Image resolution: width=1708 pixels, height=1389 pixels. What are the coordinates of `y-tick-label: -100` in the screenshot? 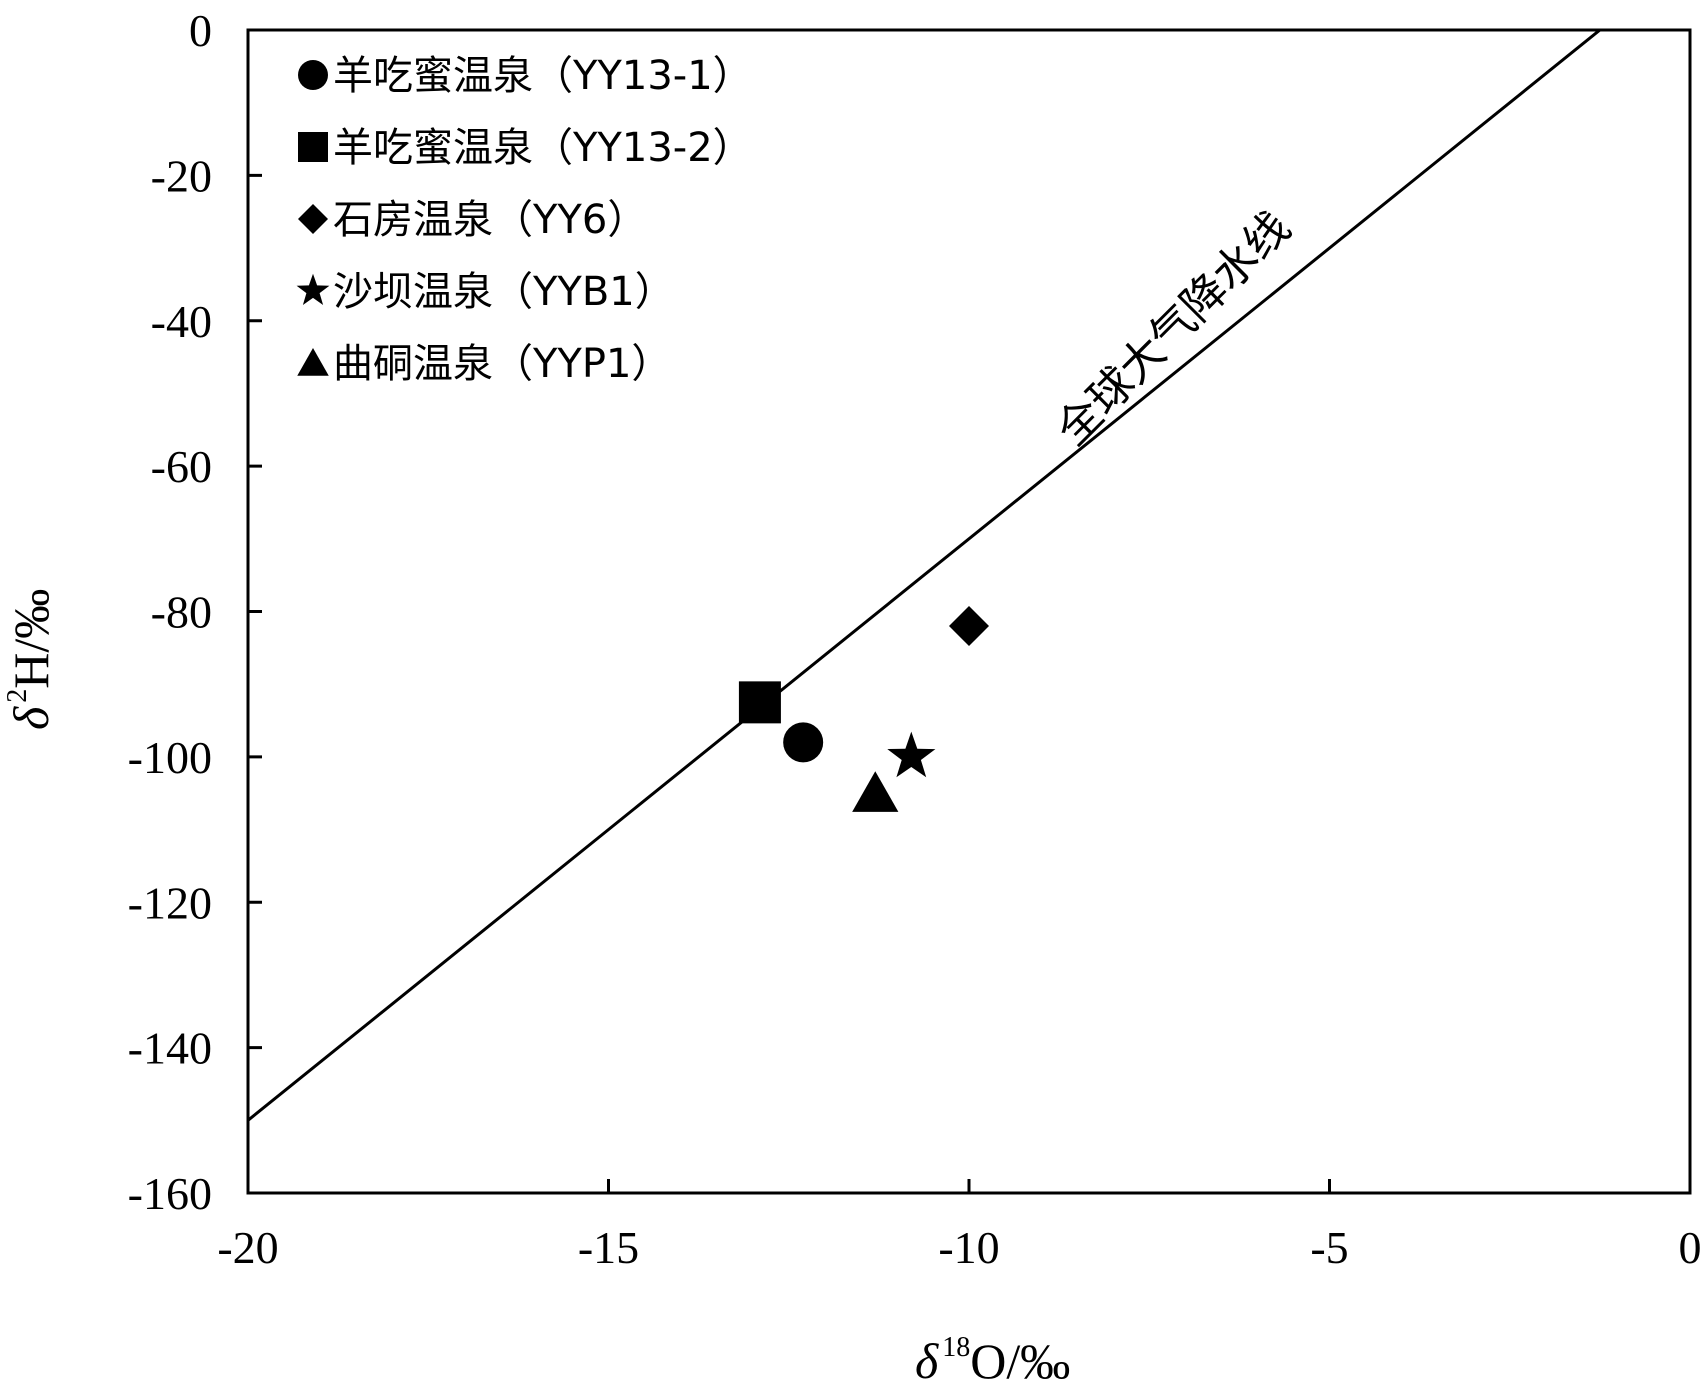 It's located at (170, 757).